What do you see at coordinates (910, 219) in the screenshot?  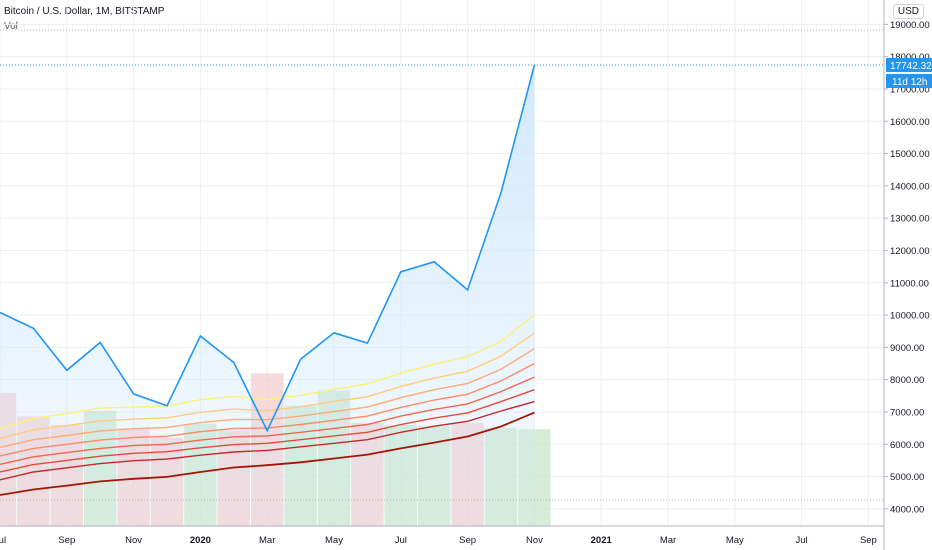 I see `y-tick-label: 13000.00` at bounding box center [910, 219].